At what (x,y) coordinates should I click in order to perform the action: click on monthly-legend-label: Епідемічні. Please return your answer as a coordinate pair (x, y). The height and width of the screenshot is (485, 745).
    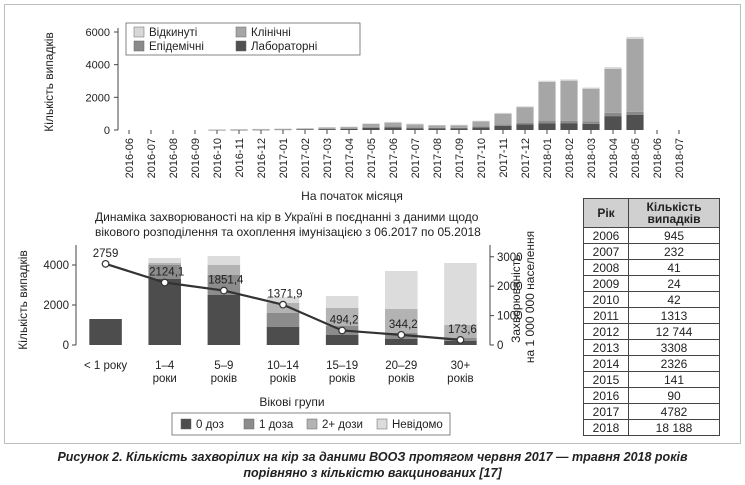
    Looking at the image, I should click on (176, 47).